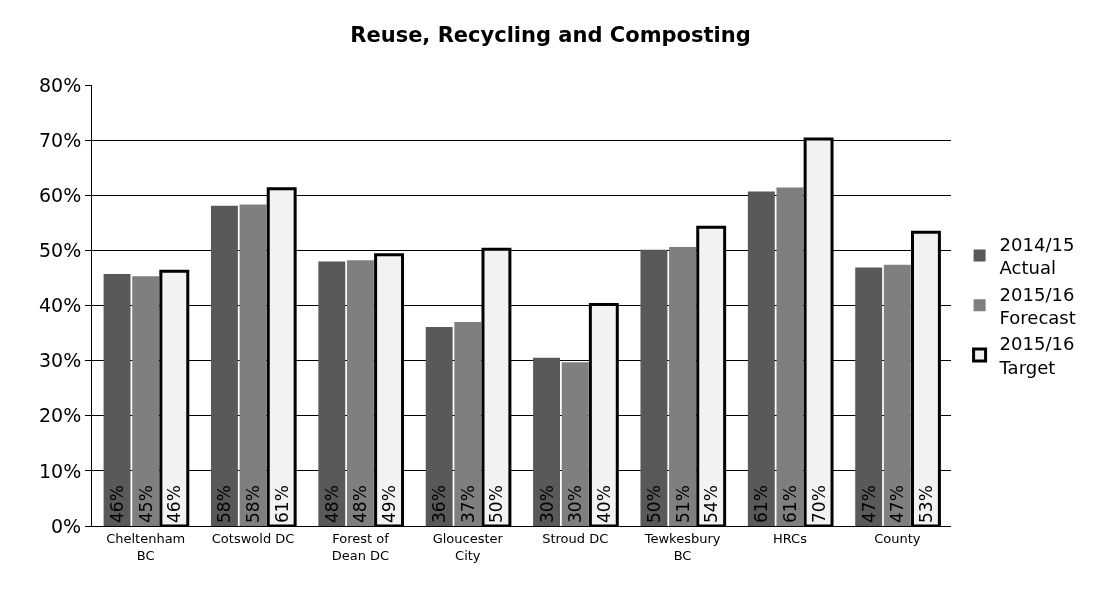 This screenshot has height=598, width=1101. Describe the element at coordinates (682, 546) in the screenshot. I see `x-tick-label: Tewkesbury BC` at that location.